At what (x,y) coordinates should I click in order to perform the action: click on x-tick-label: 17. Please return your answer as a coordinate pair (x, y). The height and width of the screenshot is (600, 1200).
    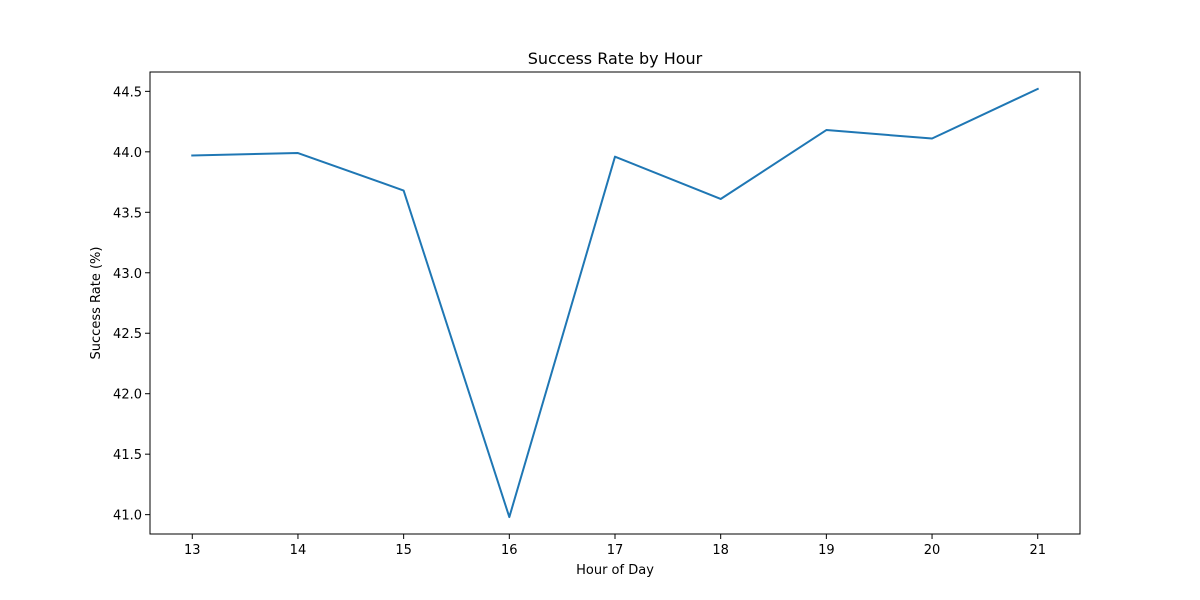
    Looking at the image, I should click on (615, 550).